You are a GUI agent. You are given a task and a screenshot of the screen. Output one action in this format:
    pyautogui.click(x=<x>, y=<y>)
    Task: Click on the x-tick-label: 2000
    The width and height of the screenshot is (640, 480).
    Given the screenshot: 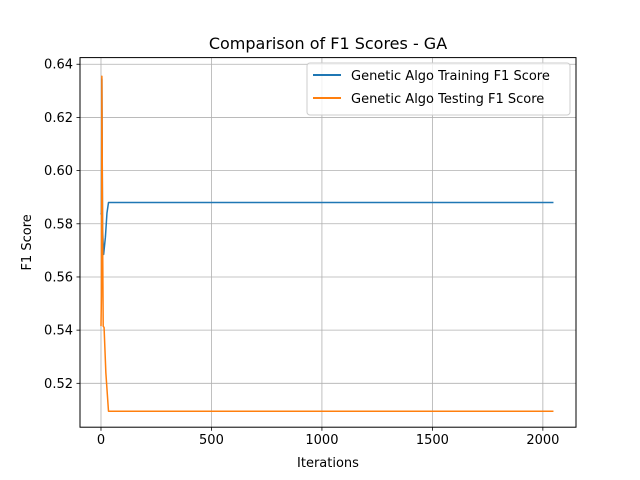 What is the action you would take?
    pyautogui.click(x=542, y=440)
    